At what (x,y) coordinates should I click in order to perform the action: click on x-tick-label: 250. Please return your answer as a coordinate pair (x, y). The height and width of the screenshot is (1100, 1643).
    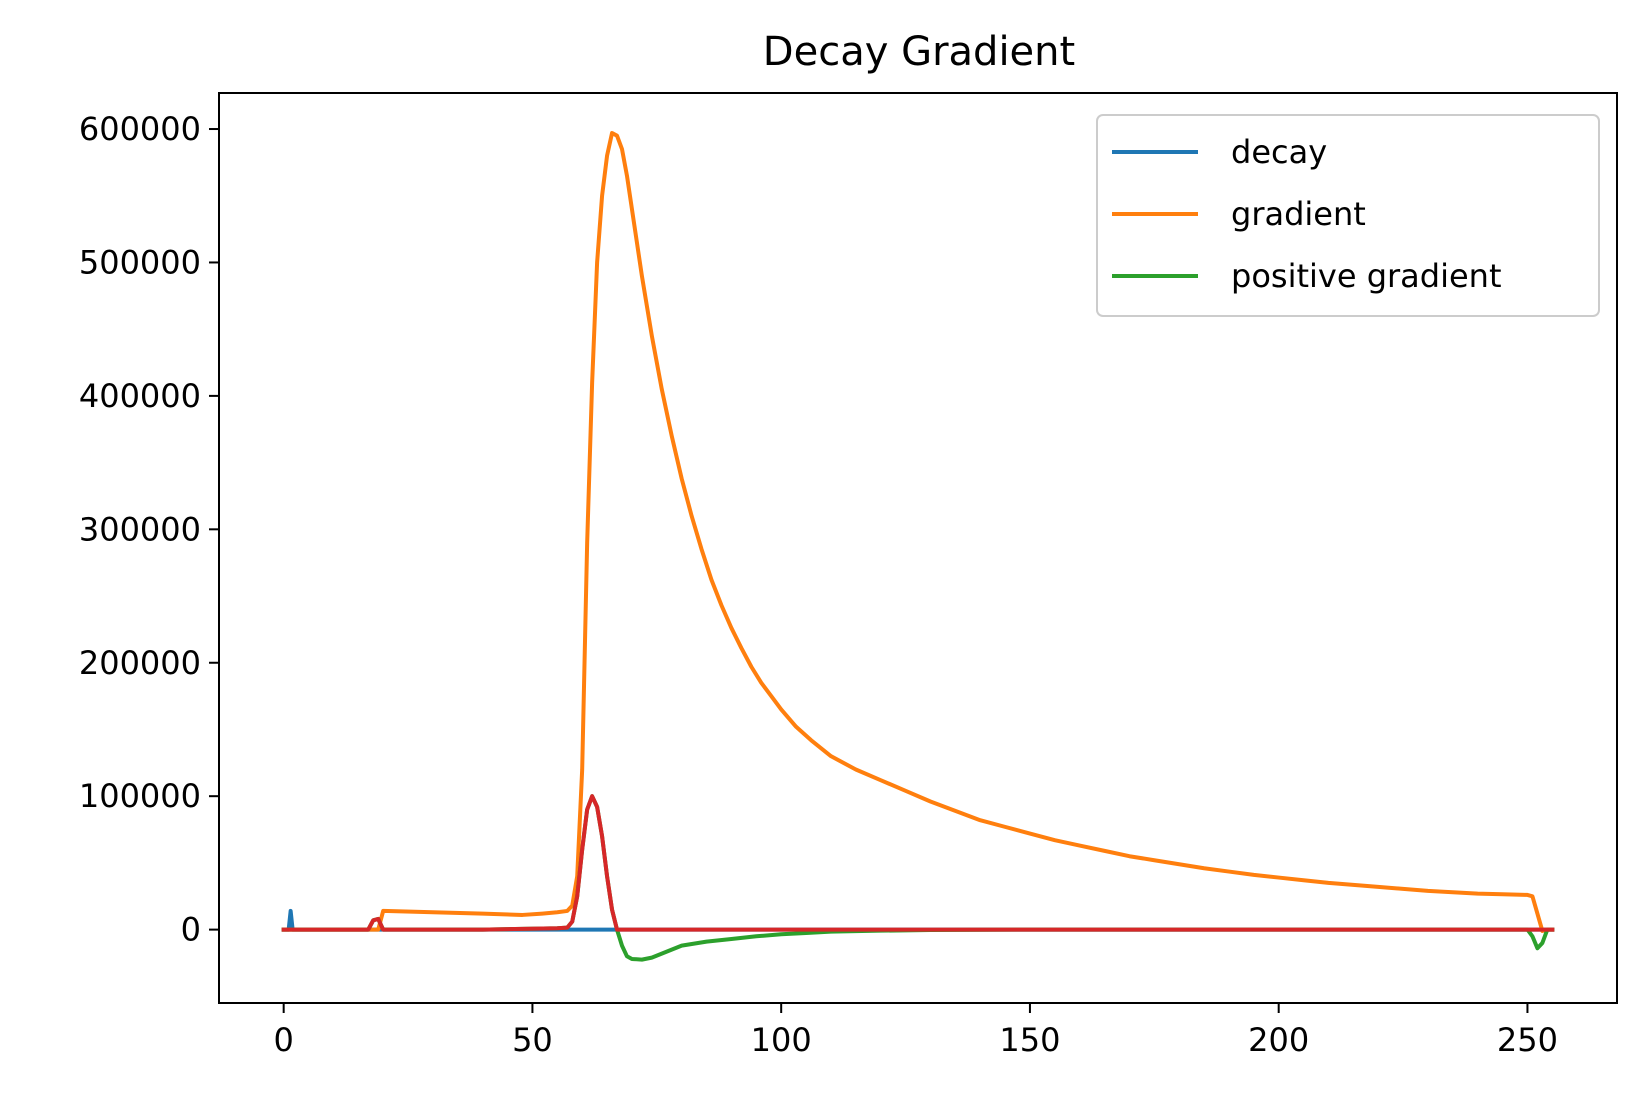
    Looking at the image, I should click on (1527, 1040).